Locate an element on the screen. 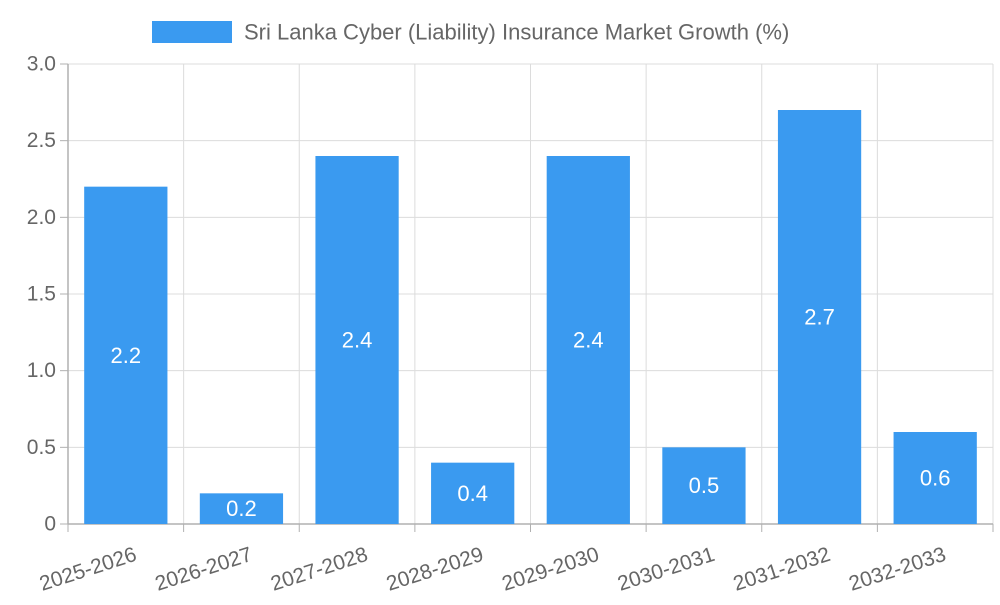  data-label: 2.2 is located at coordinates (126, 355).